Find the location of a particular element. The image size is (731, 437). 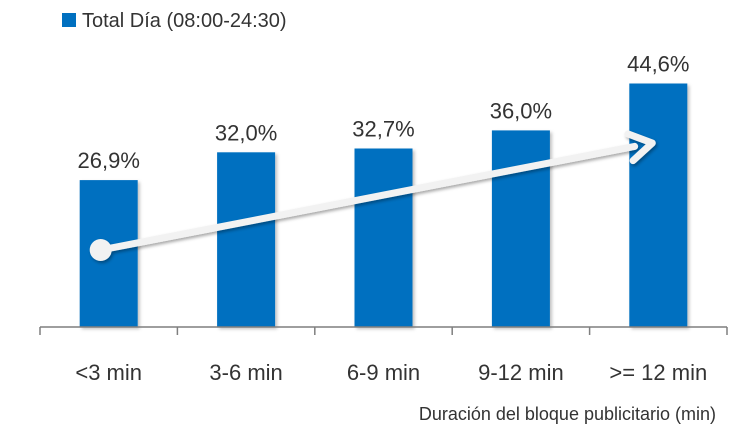

data-label: 32,0% is located at coordinates (246, 132).